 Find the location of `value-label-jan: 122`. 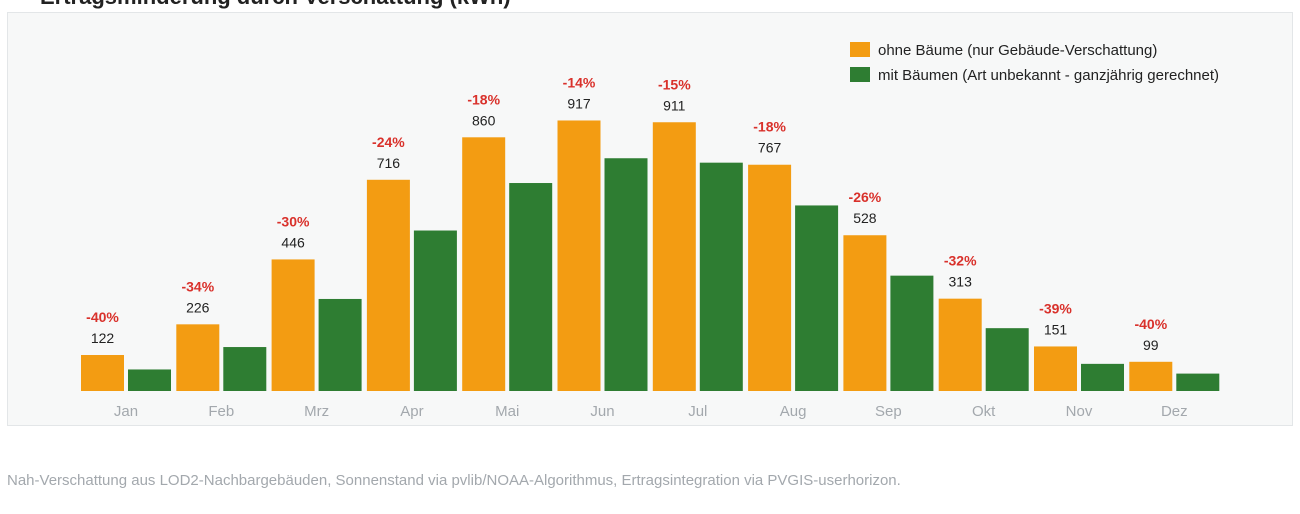

value-label-jan: 122 is located at coordinates (103, 338).